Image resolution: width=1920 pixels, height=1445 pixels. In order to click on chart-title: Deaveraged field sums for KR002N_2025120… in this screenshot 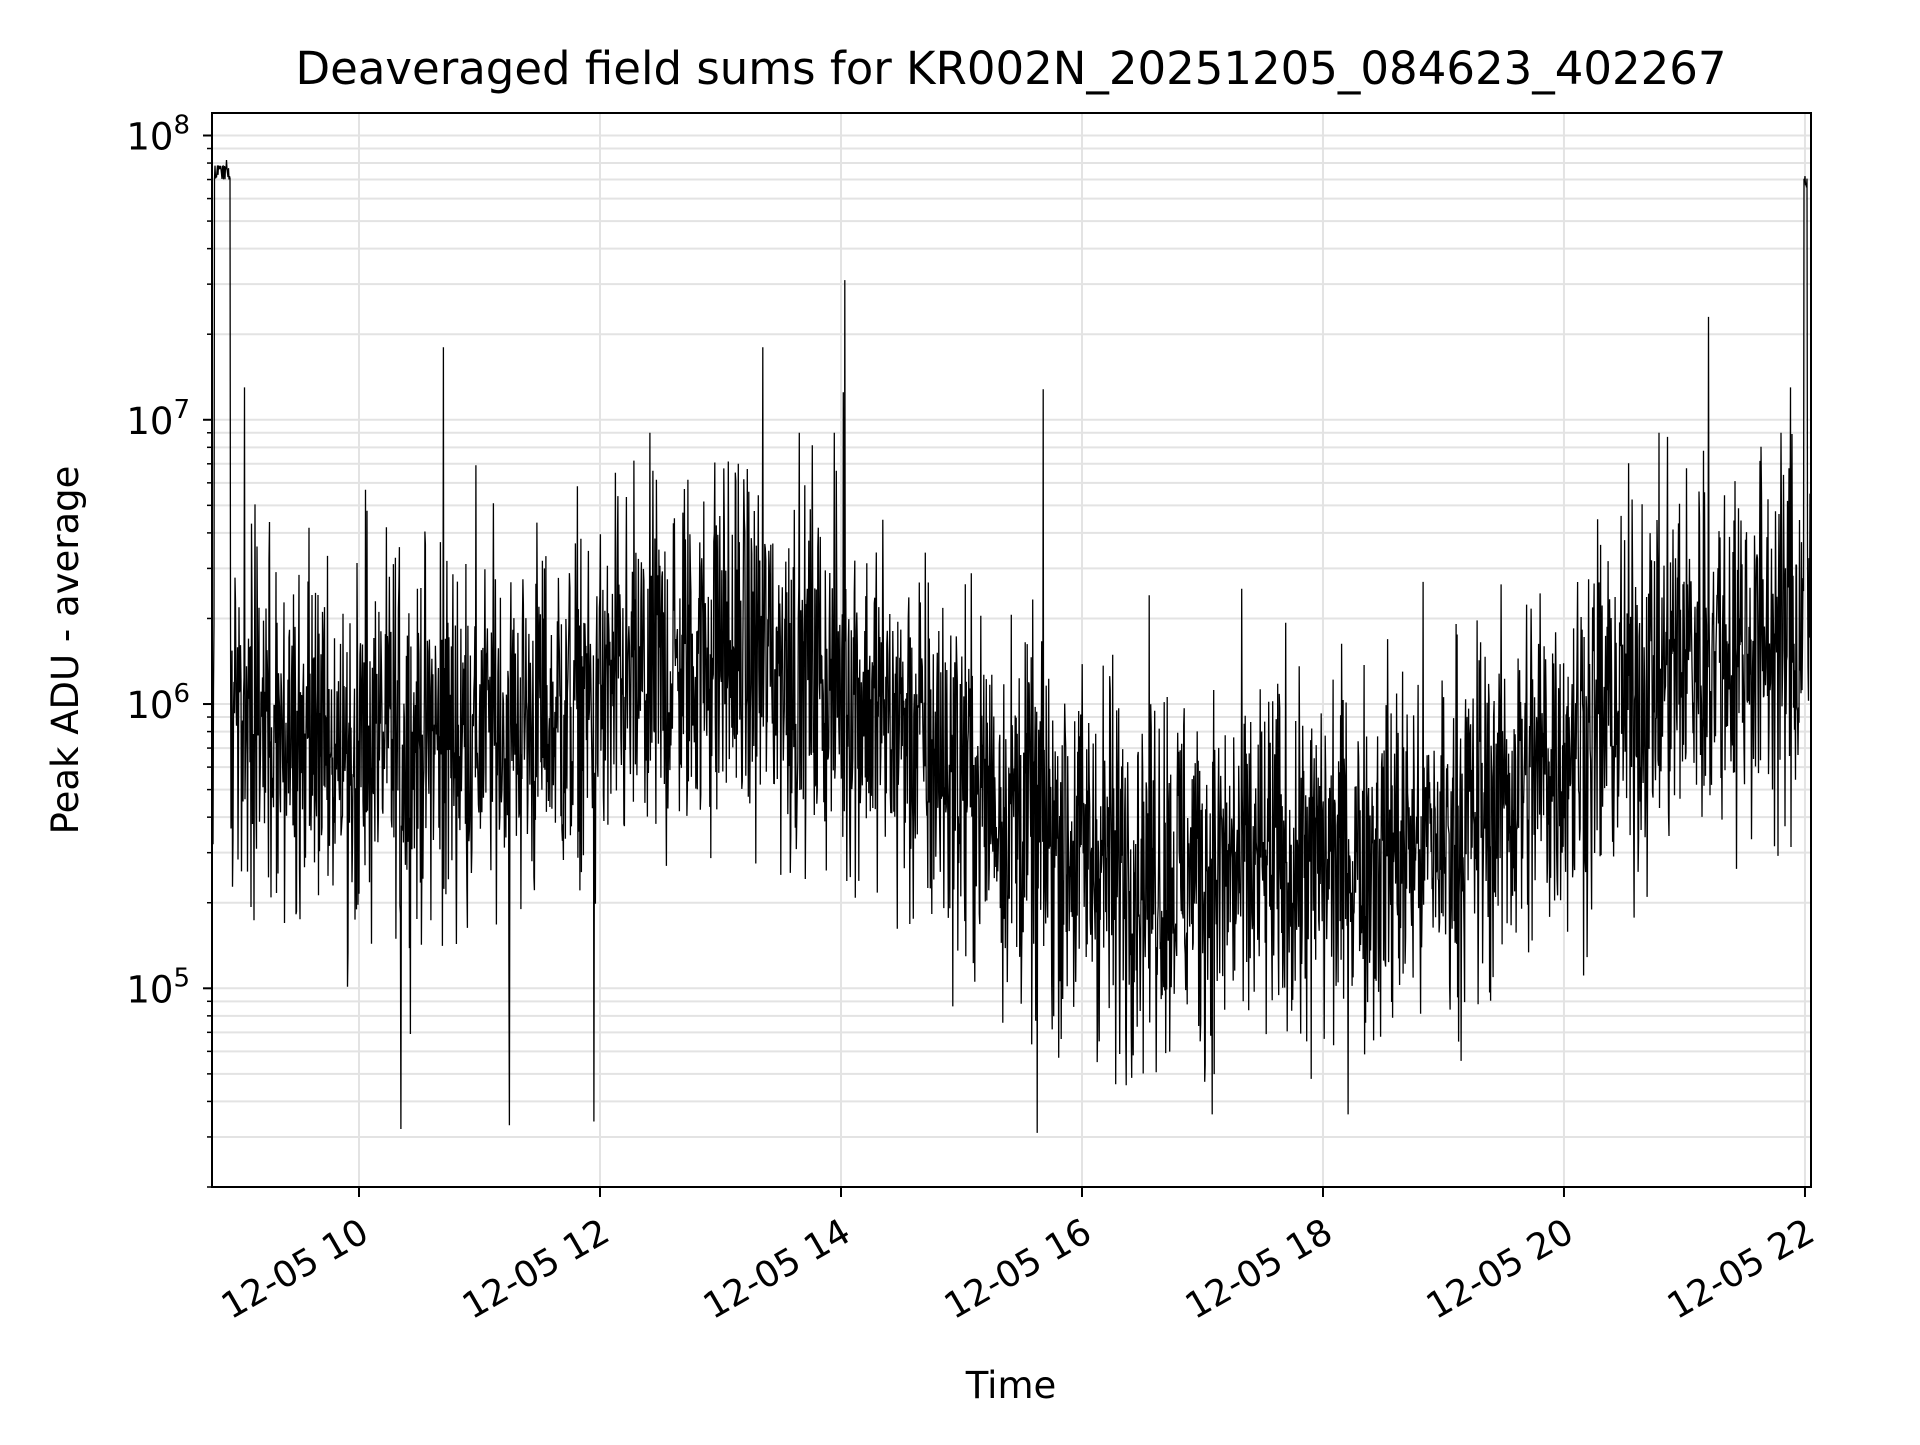, I will do `click(1011, 68)`.